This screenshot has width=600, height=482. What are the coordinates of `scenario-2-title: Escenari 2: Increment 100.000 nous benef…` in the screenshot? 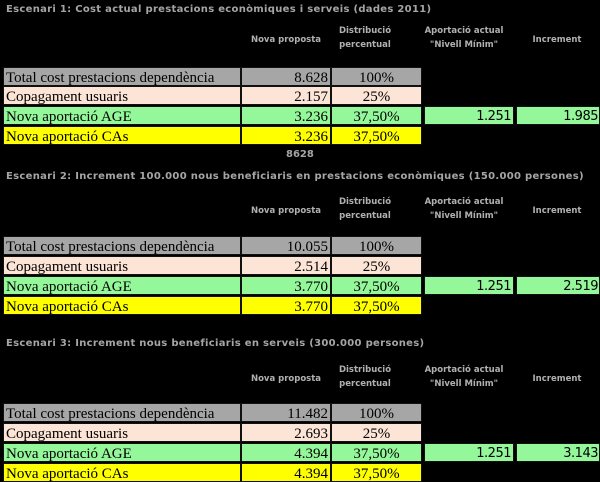 It's located at (295, 176).